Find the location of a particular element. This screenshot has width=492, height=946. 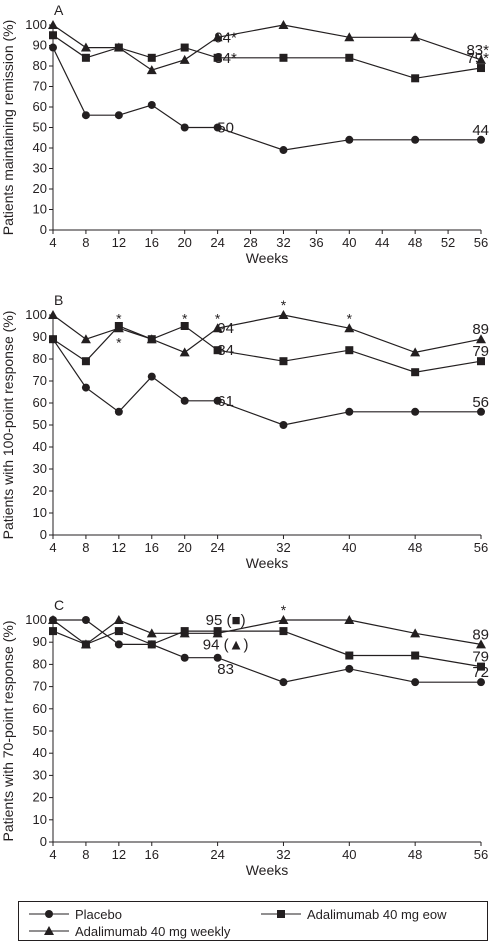

y-tick-label: 20 is located at coordinates (40, 188).